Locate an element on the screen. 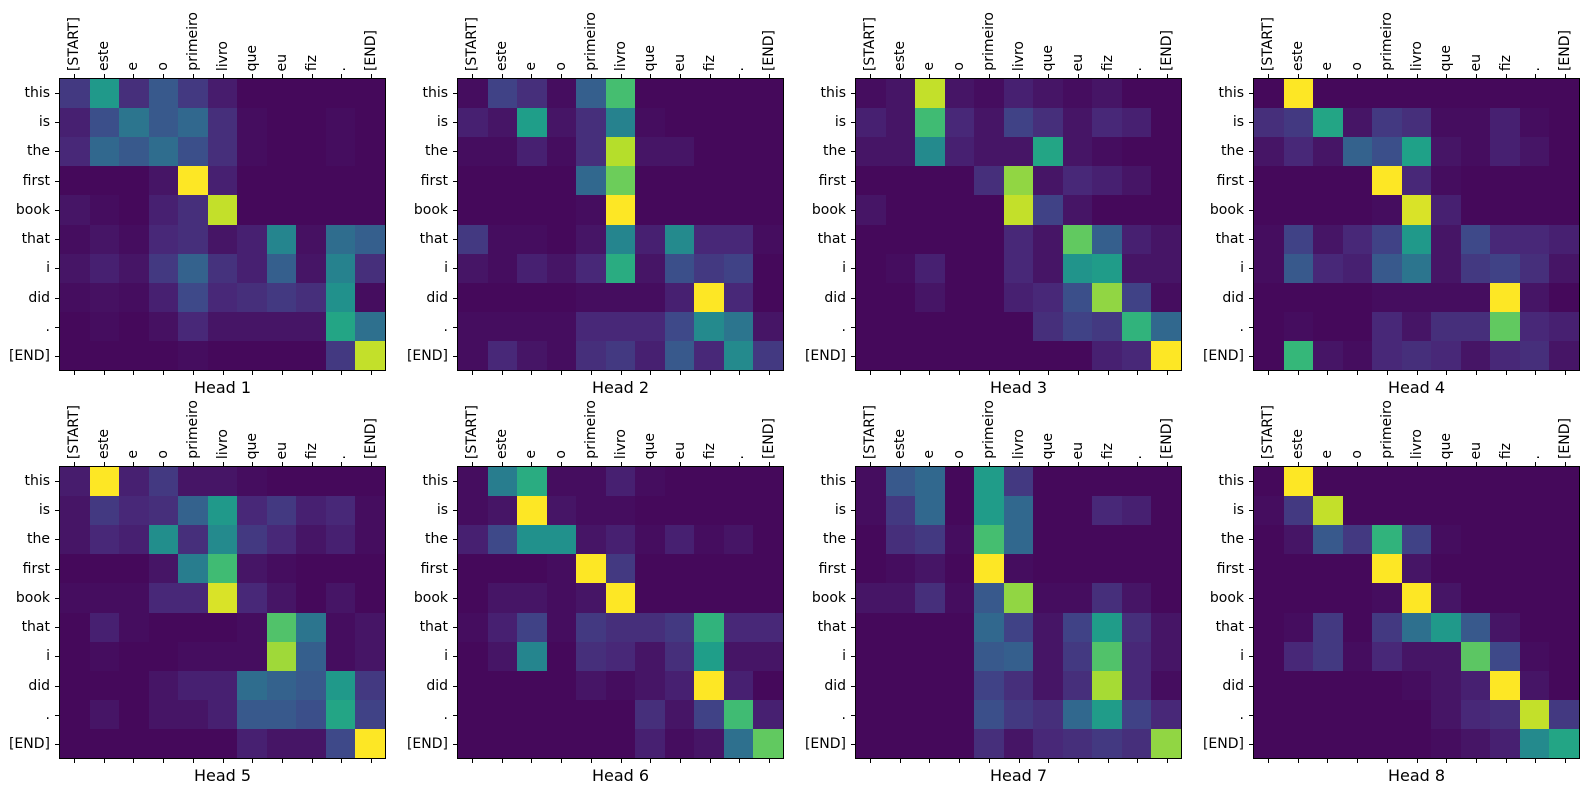  x-tick-label: [START] is located at coordinates (869, 43).